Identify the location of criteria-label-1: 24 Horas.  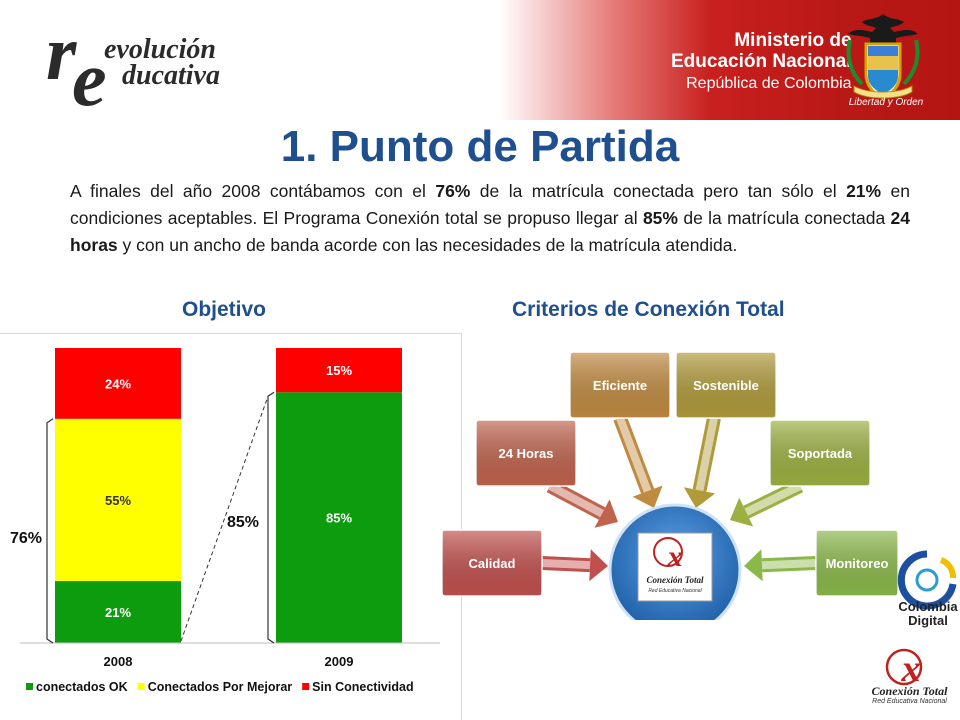
(526, 453).